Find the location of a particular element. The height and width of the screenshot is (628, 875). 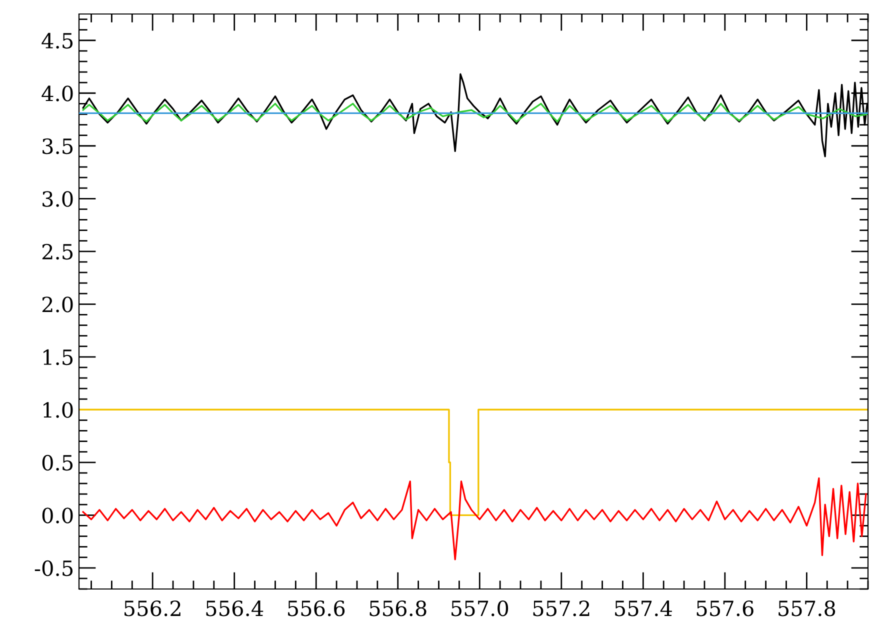

y-tick-label: 2.5 is located at coordinates (57, 252).